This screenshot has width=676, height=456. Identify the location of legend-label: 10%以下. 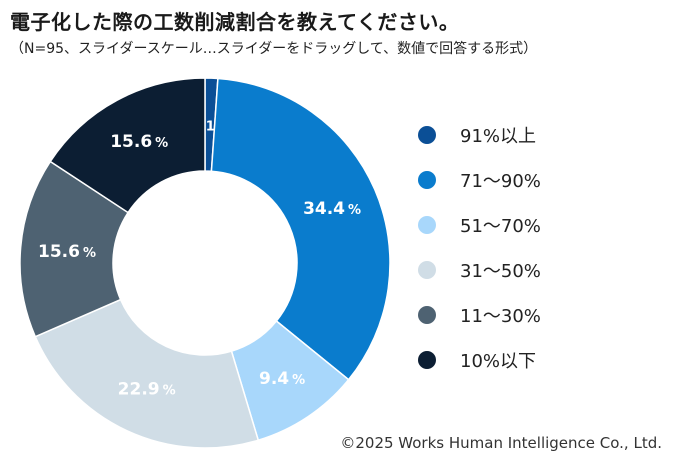
(498, 361).